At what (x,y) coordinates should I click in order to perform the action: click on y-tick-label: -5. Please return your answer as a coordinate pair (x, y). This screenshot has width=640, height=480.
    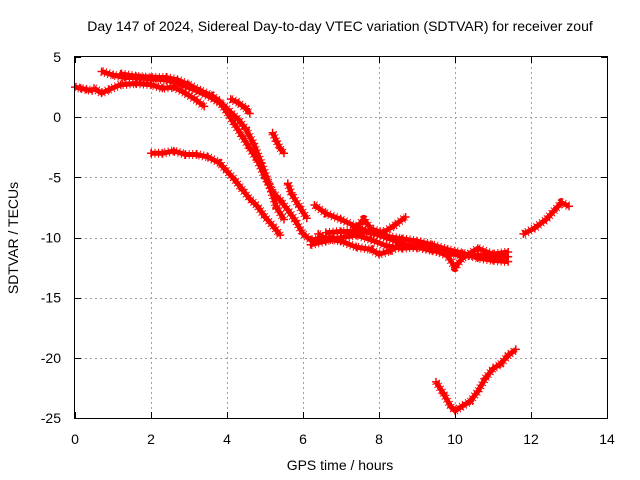
    Looking at the image, I should click on (55, 177).